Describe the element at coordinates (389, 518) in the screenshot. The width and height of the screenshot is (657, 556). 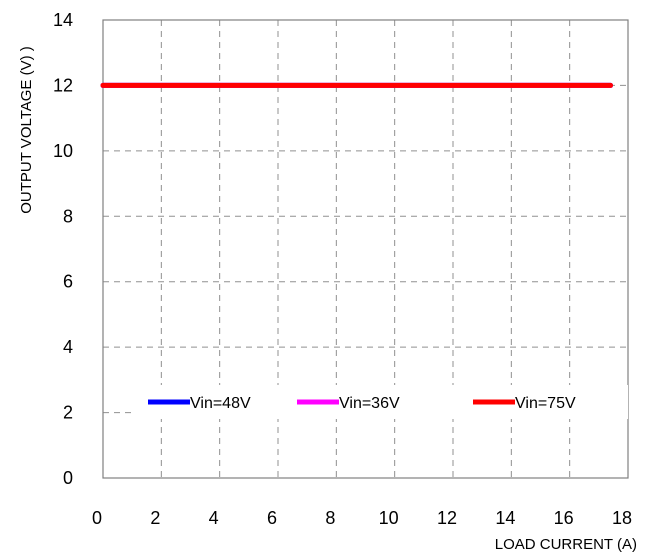
I see `x-tick-label: 10` at that location.